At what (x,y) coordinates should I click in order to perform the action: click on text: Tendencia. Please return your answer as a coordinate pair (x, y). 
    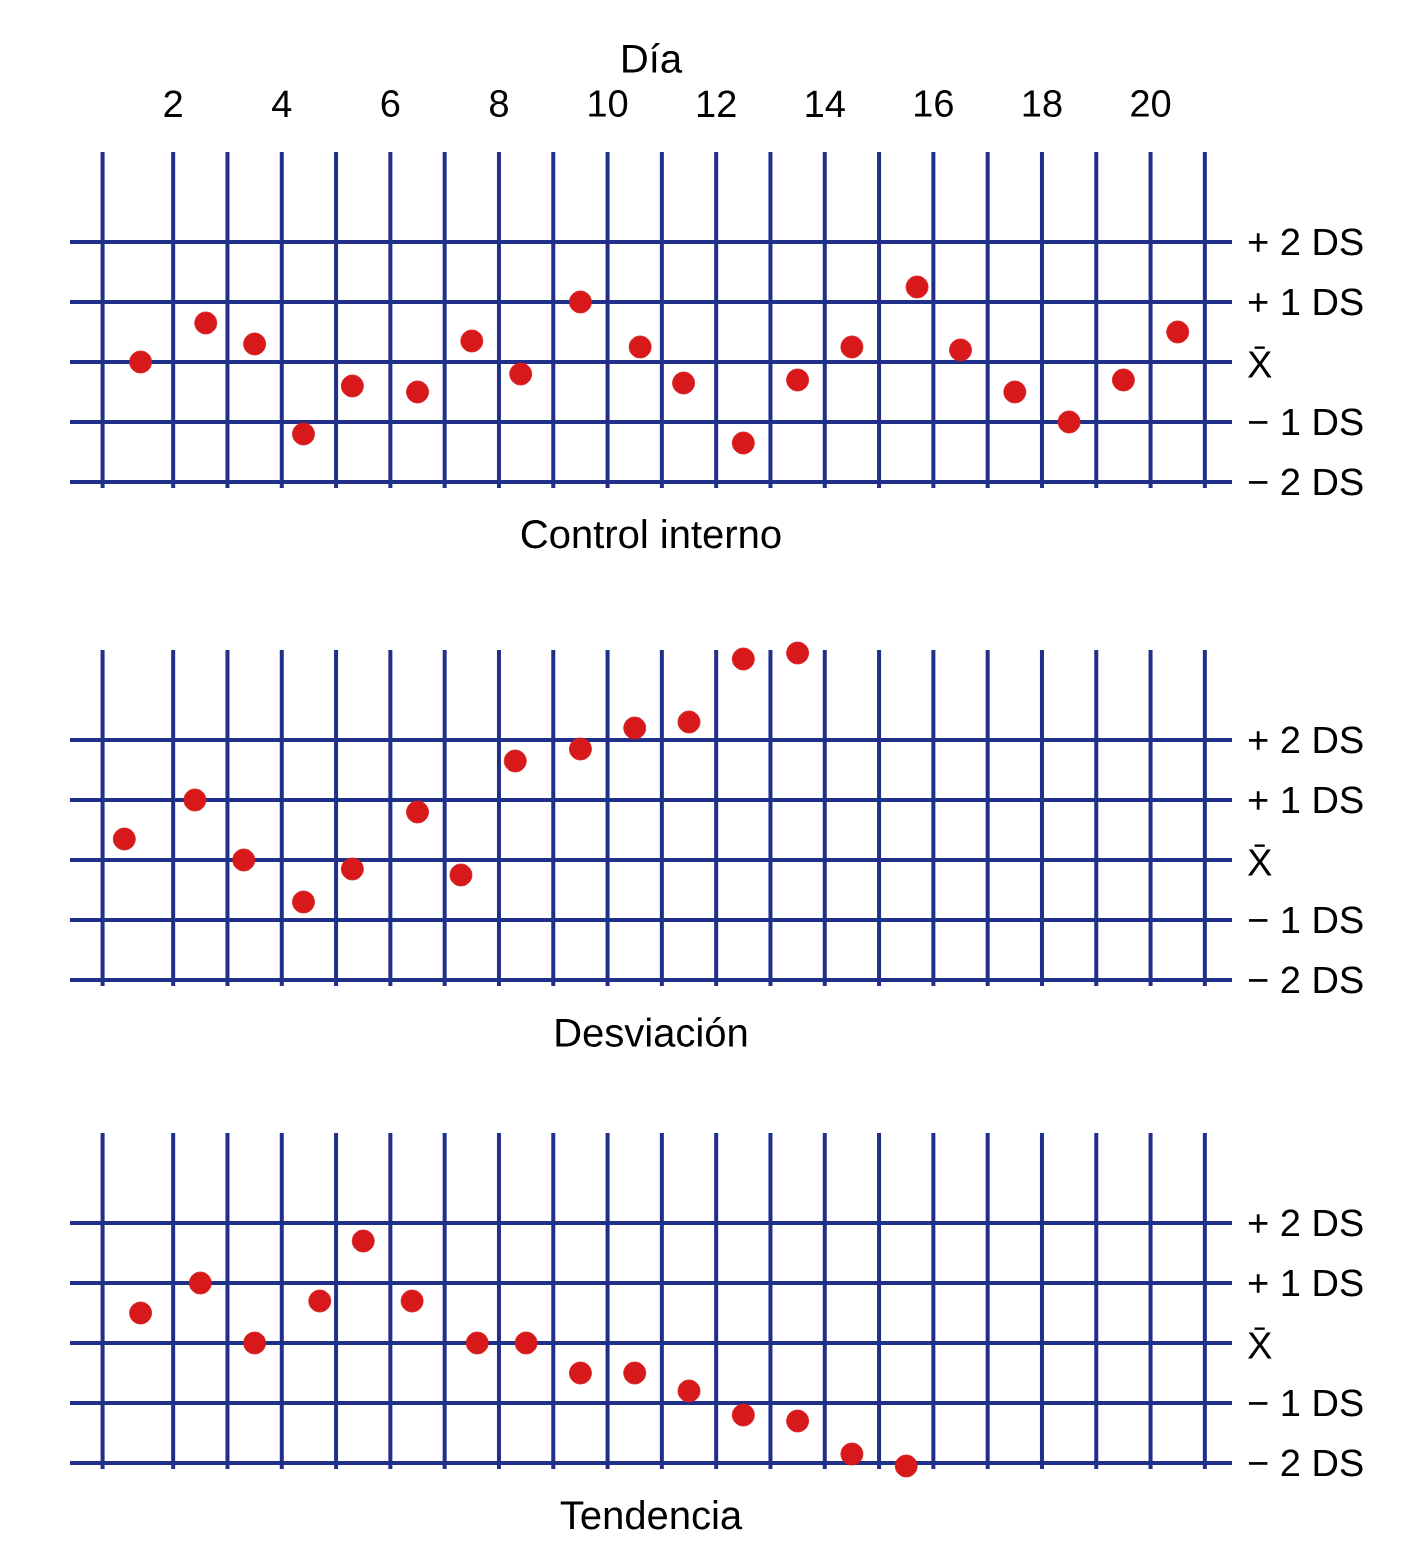
    Looking at the image, I should click on (651, 1515).